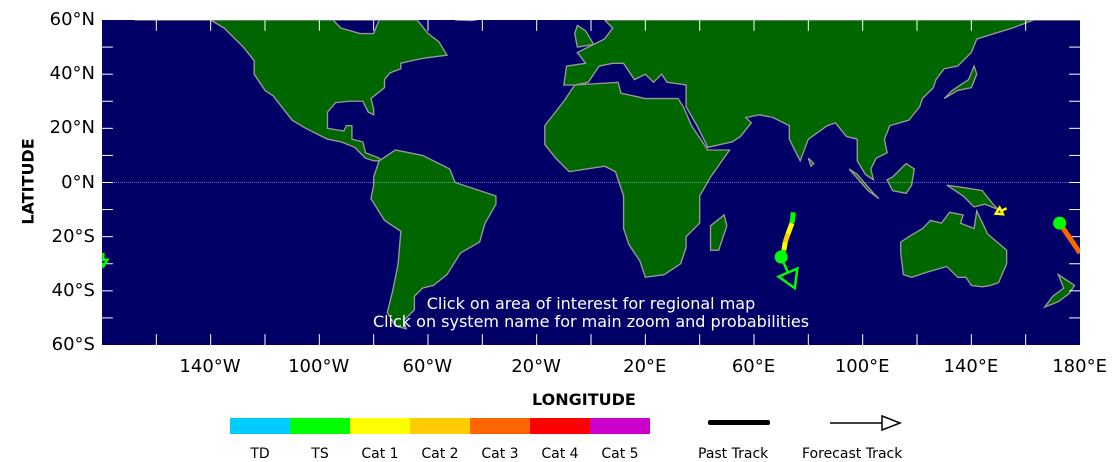 The height and width of the screenshot is (462, 1120). I want to click on lon-tick-label: 100°W, so click(319, 366).